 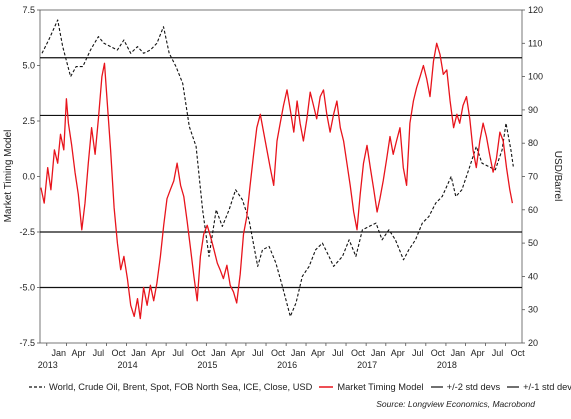 I want to click on left-tick-label: 7.5, so click(x=28, y=10).